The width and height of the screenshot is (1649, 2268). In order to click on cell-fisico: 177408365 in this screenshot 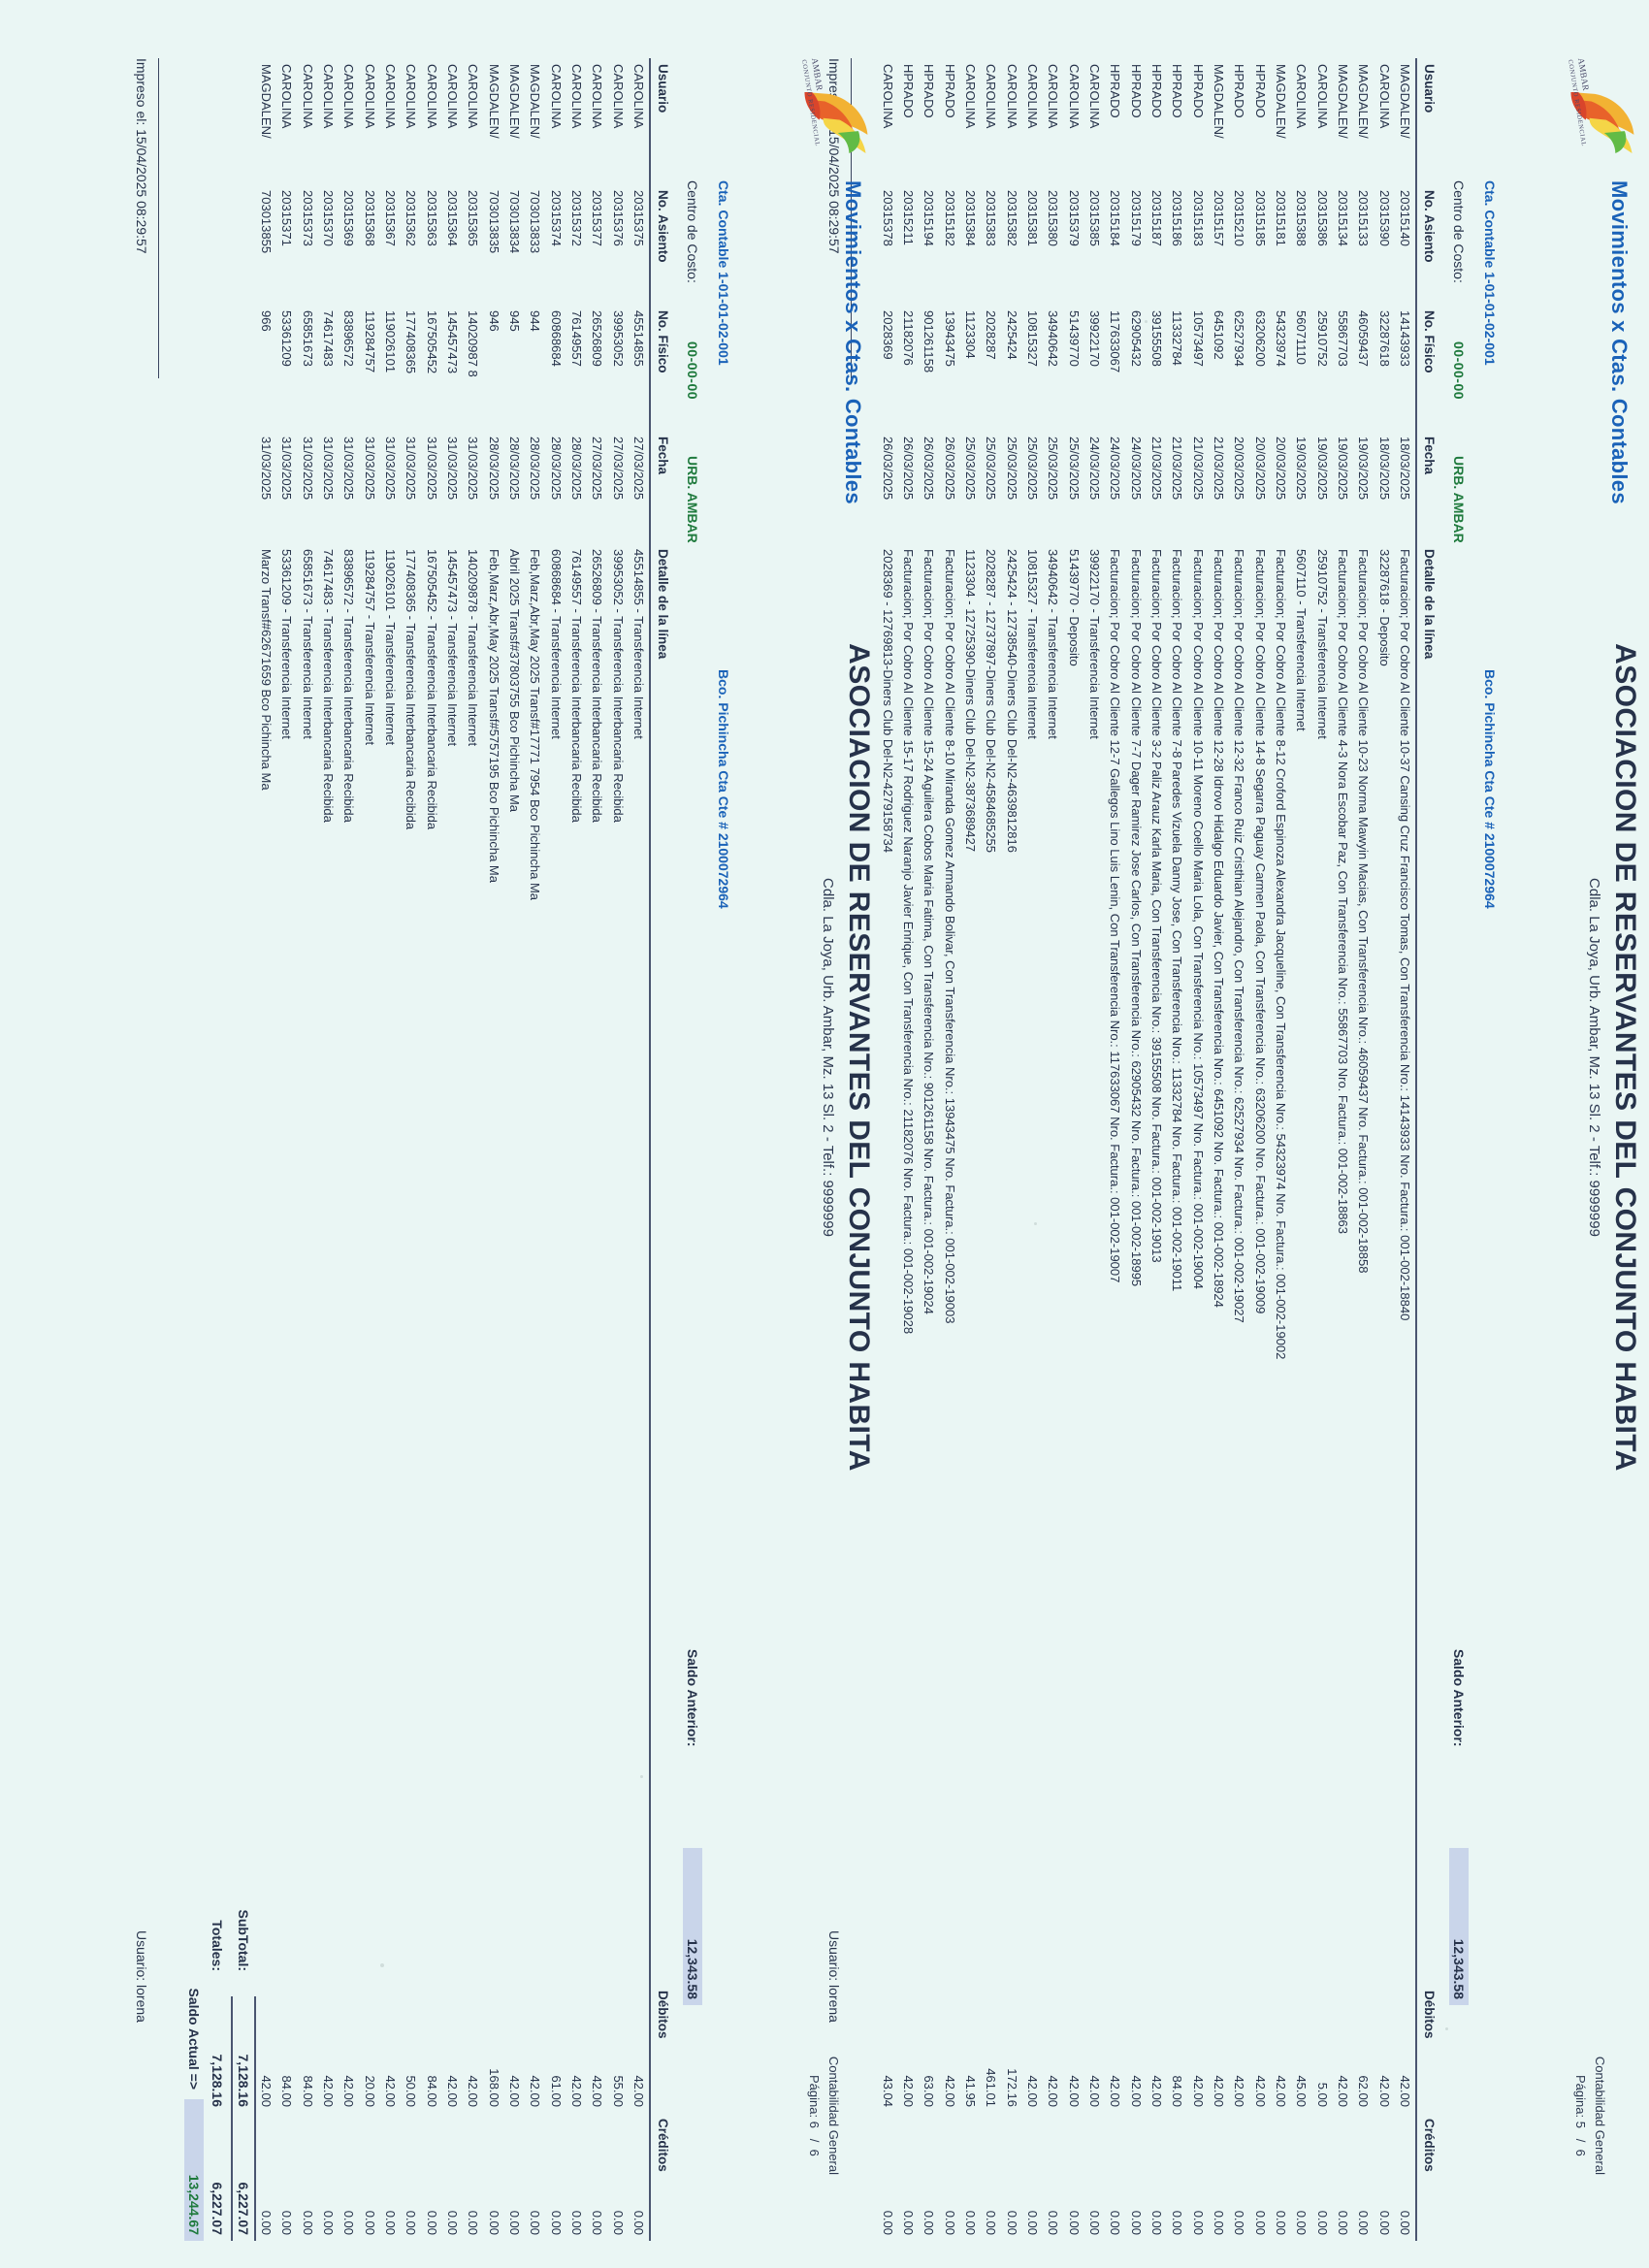, I will do `click(411, 342)`.